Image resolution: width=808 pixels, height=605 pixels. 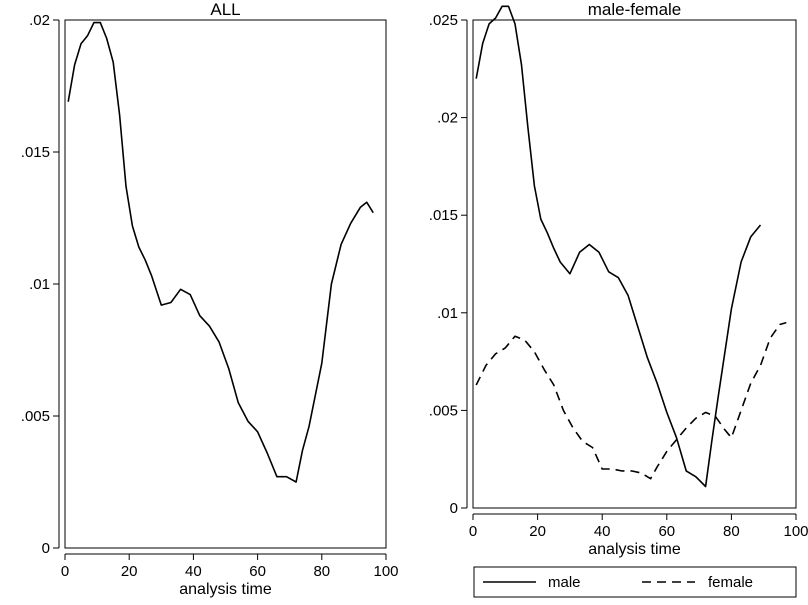 What do you see at coordinates (443, 20) in the screenshot?
I see `y-tick-label: .025` at bounding box center [443, 20].